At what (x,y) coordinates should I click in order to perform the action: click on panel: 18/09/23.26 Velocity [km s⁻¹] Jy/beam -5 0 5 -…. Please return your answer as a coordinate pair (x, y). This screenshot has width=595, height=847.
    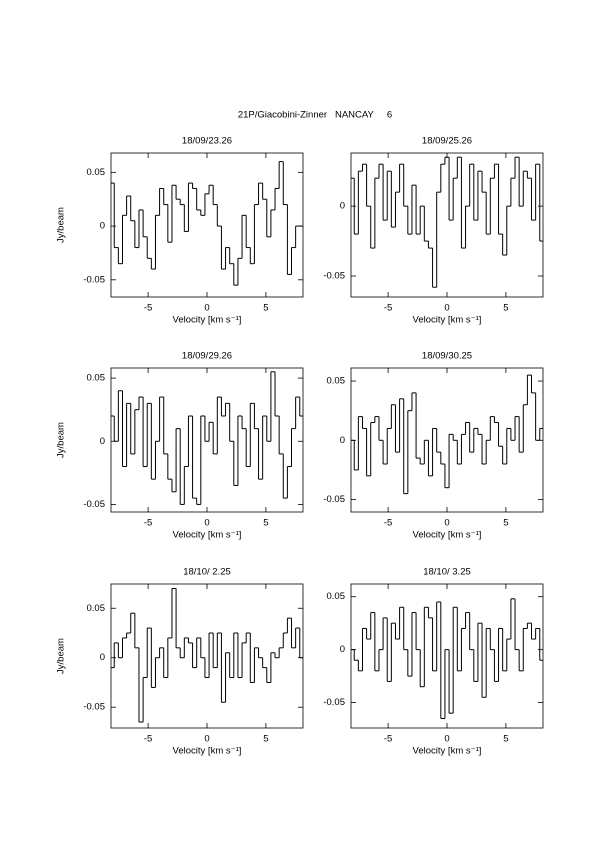
    Looking at the image, I should click on (180, 231).